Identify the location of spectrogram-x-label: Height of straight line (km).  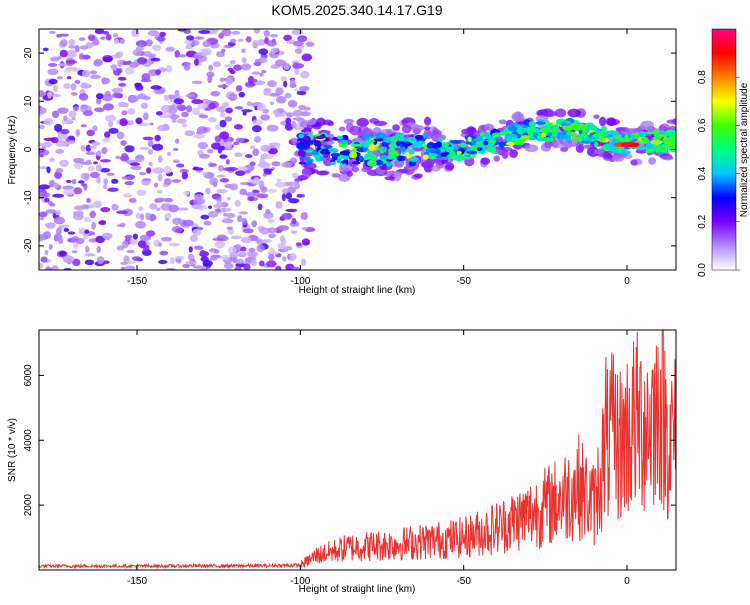
(357, 290).